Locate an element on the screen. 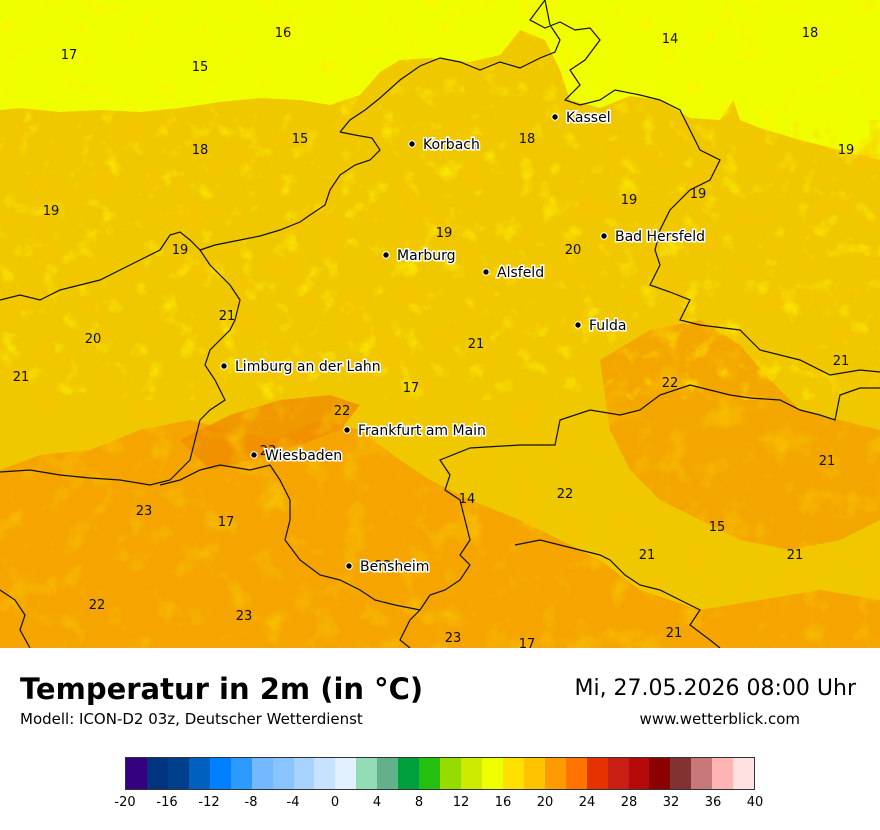 This screenshot has height=830, width=880. legend-tick: 0 is located at coordinates (335, 802).